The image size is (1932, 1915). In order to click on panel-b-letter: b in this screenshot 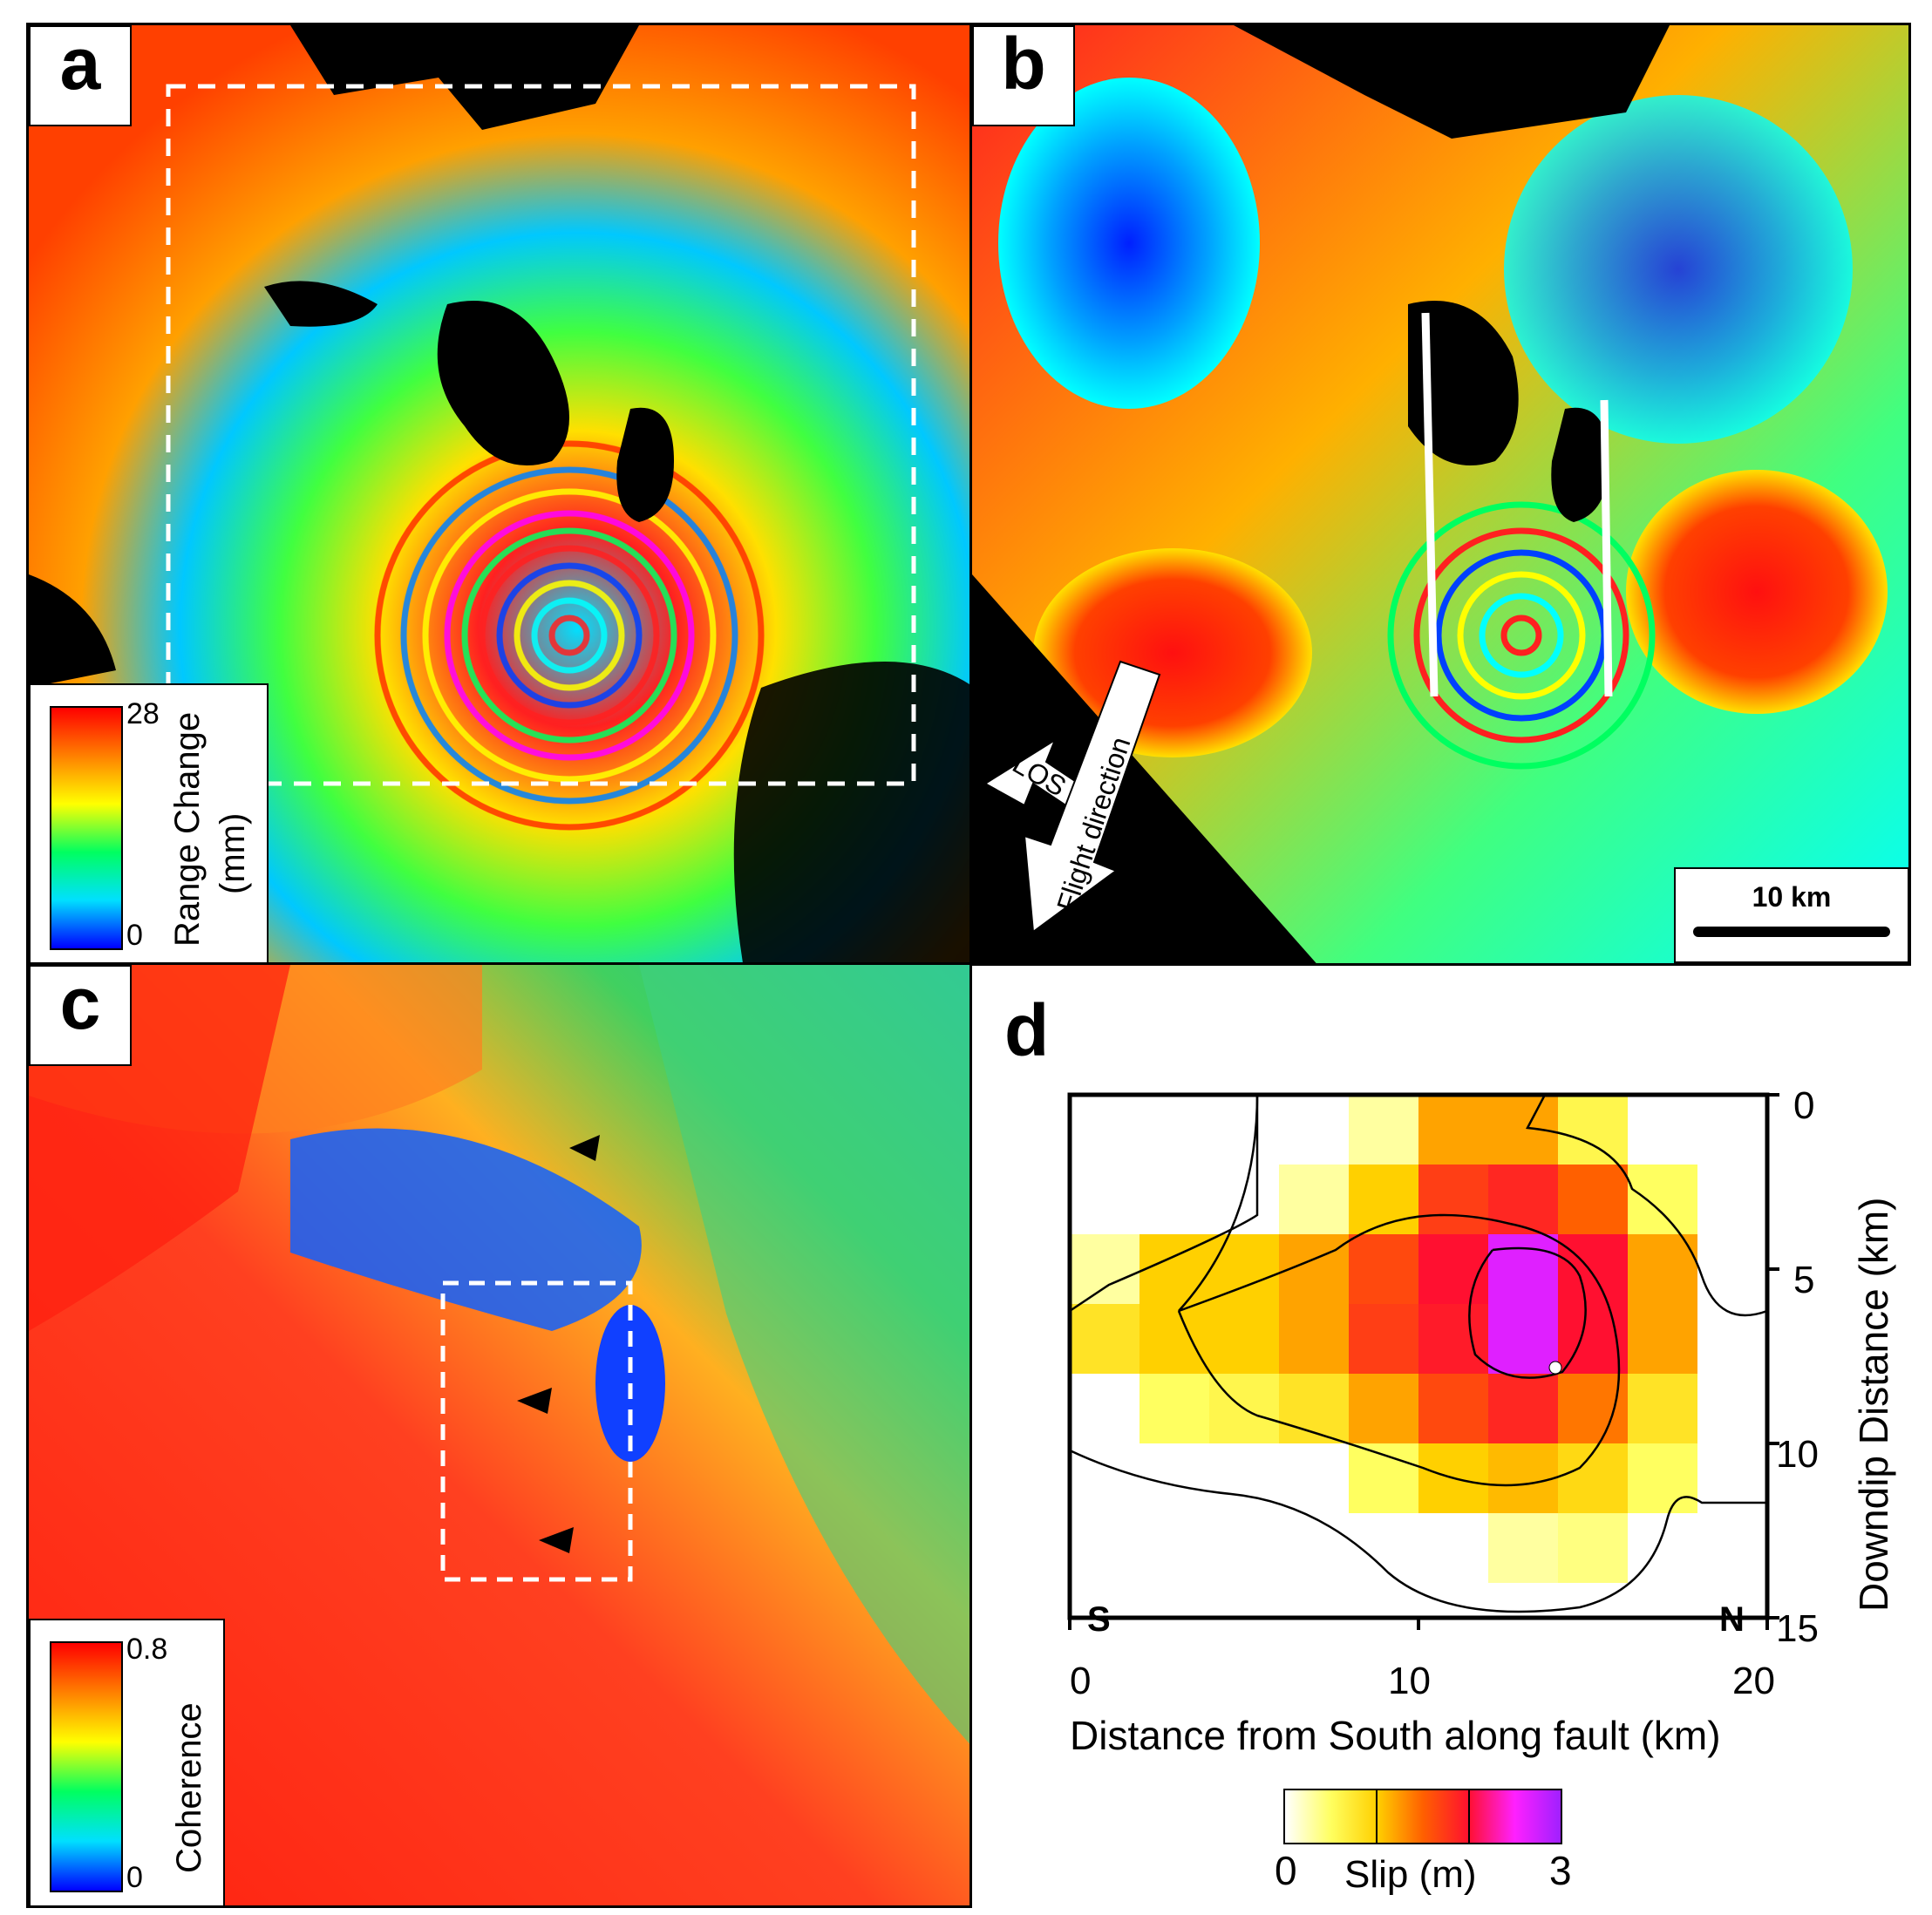, I will do `click(1023, 75)`.